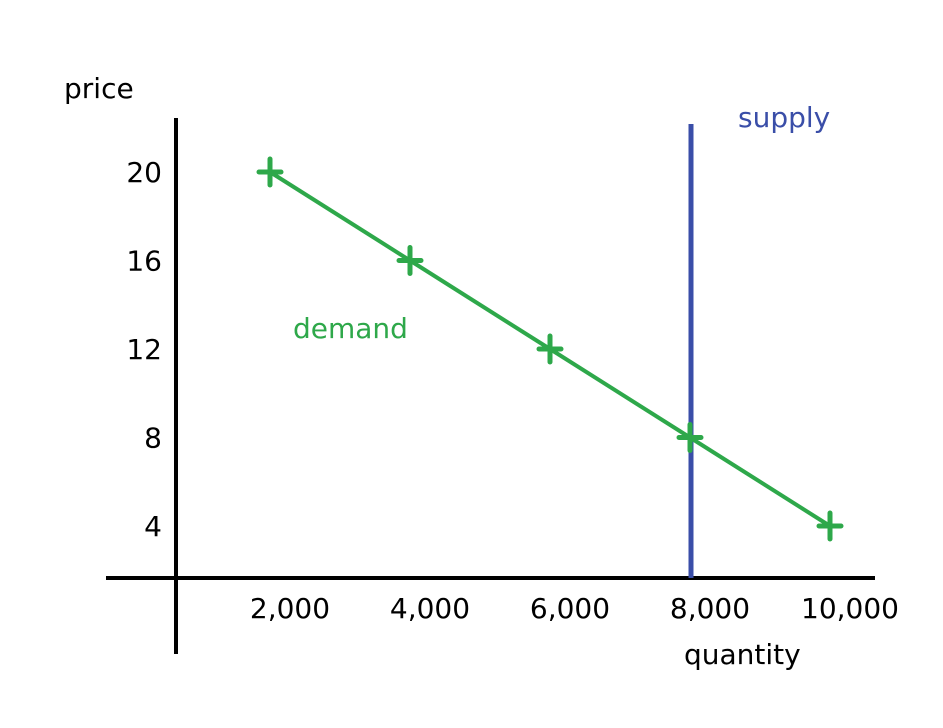 This screenshot has height=728, width=943. Describe the element at coordinates (350, 328) in the screenshot. I see `demand-series-label: demand` at that location.